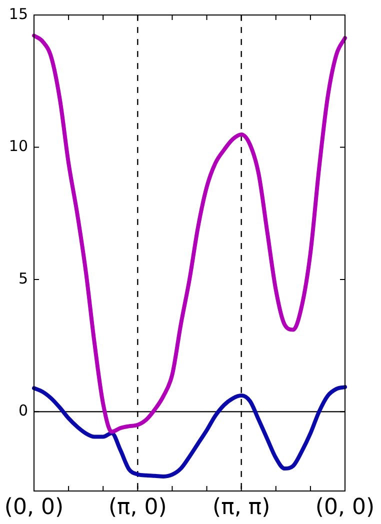 The height and width of the screenshot is (524, 381). What do you see at coordinates (137, 507) in the screenshot?
I see `x-tick-label: (π, 0)` at bounding box center [137, 507].